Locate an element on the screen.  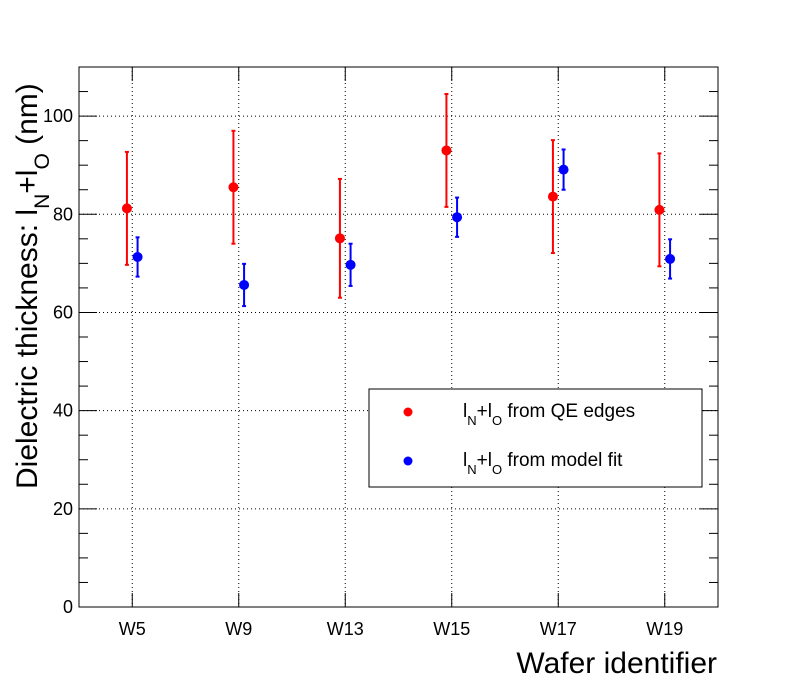
legend: lN+lO from QE edges lN+lO from model fit is located at coordinates (535, 438).